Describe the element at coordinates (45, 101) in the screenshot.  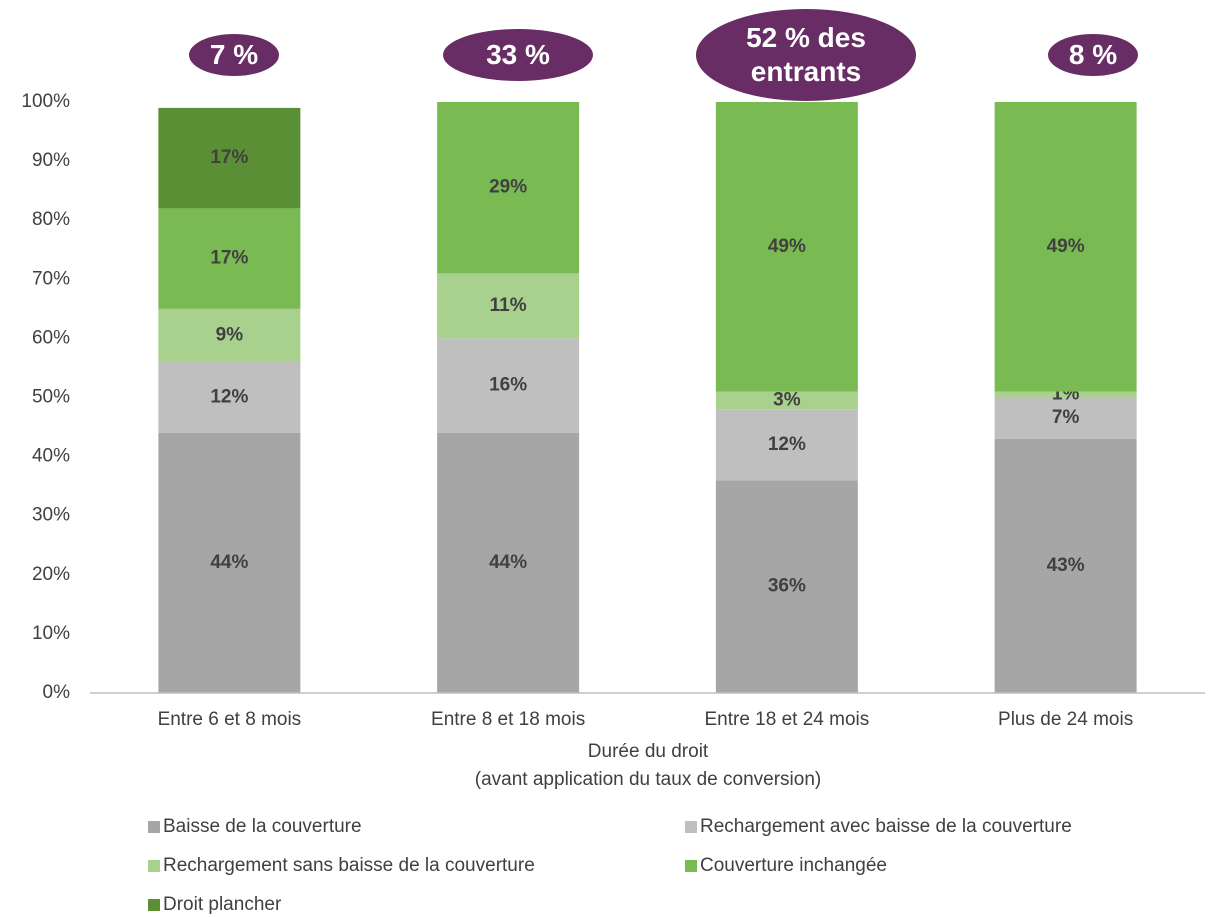
I see `y-tick-label: 100%` at that location.